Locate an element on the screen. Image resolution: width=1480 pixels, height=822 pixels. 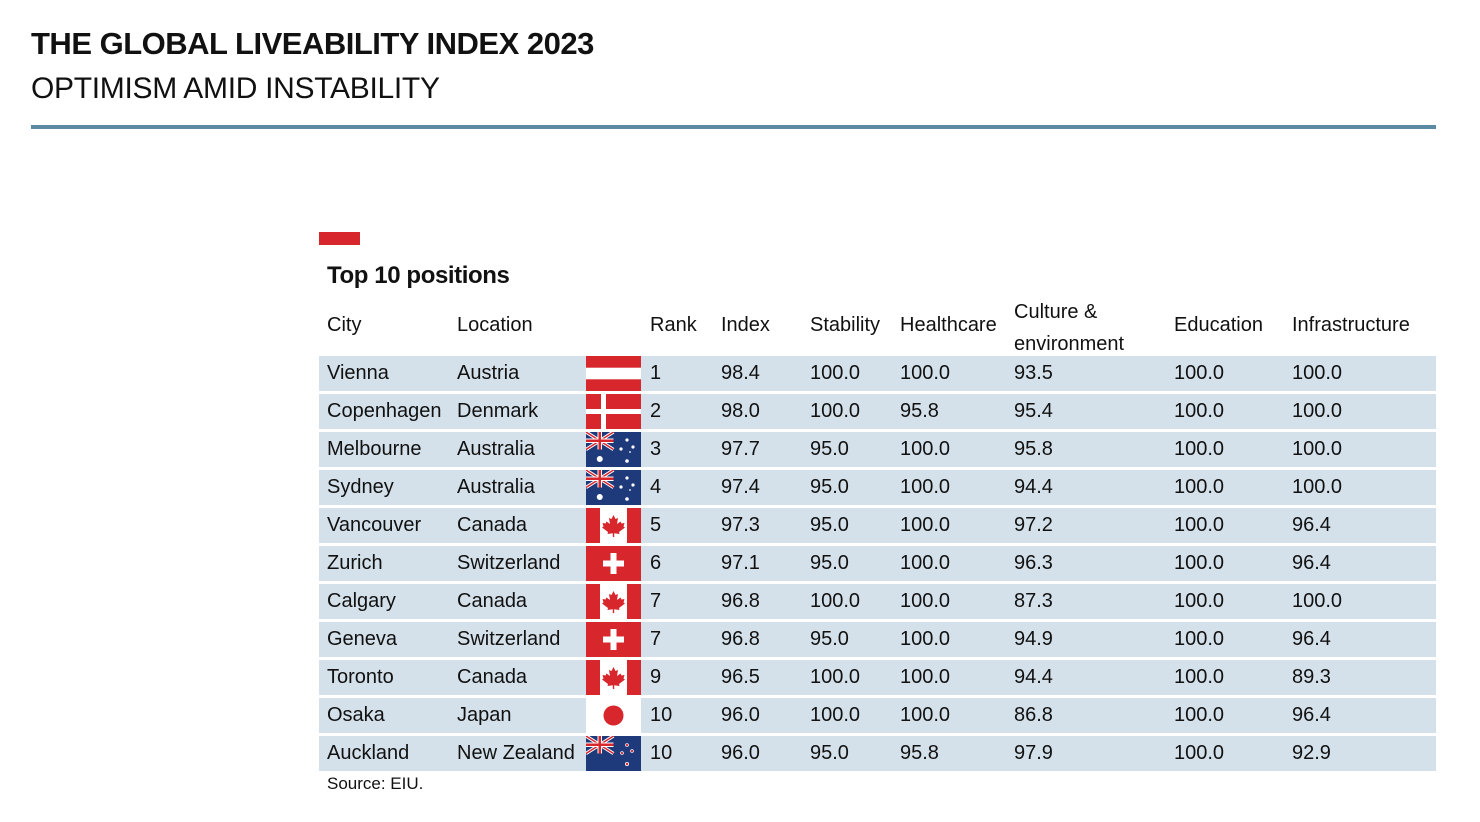
header-infrastructure: Infrastructure is located at coordinates (1351, 325).